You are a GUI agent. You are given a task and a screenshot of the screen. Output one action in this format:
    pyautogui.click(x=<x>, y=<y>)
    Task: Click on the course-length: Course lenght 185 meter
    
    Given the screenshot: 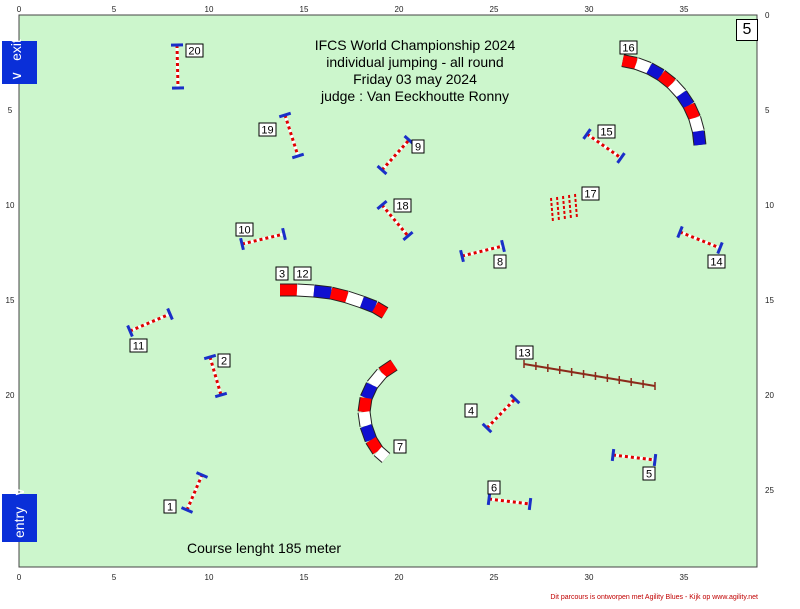 What is the action you would take?
    pyautogui.click(x=264, y=548)
    